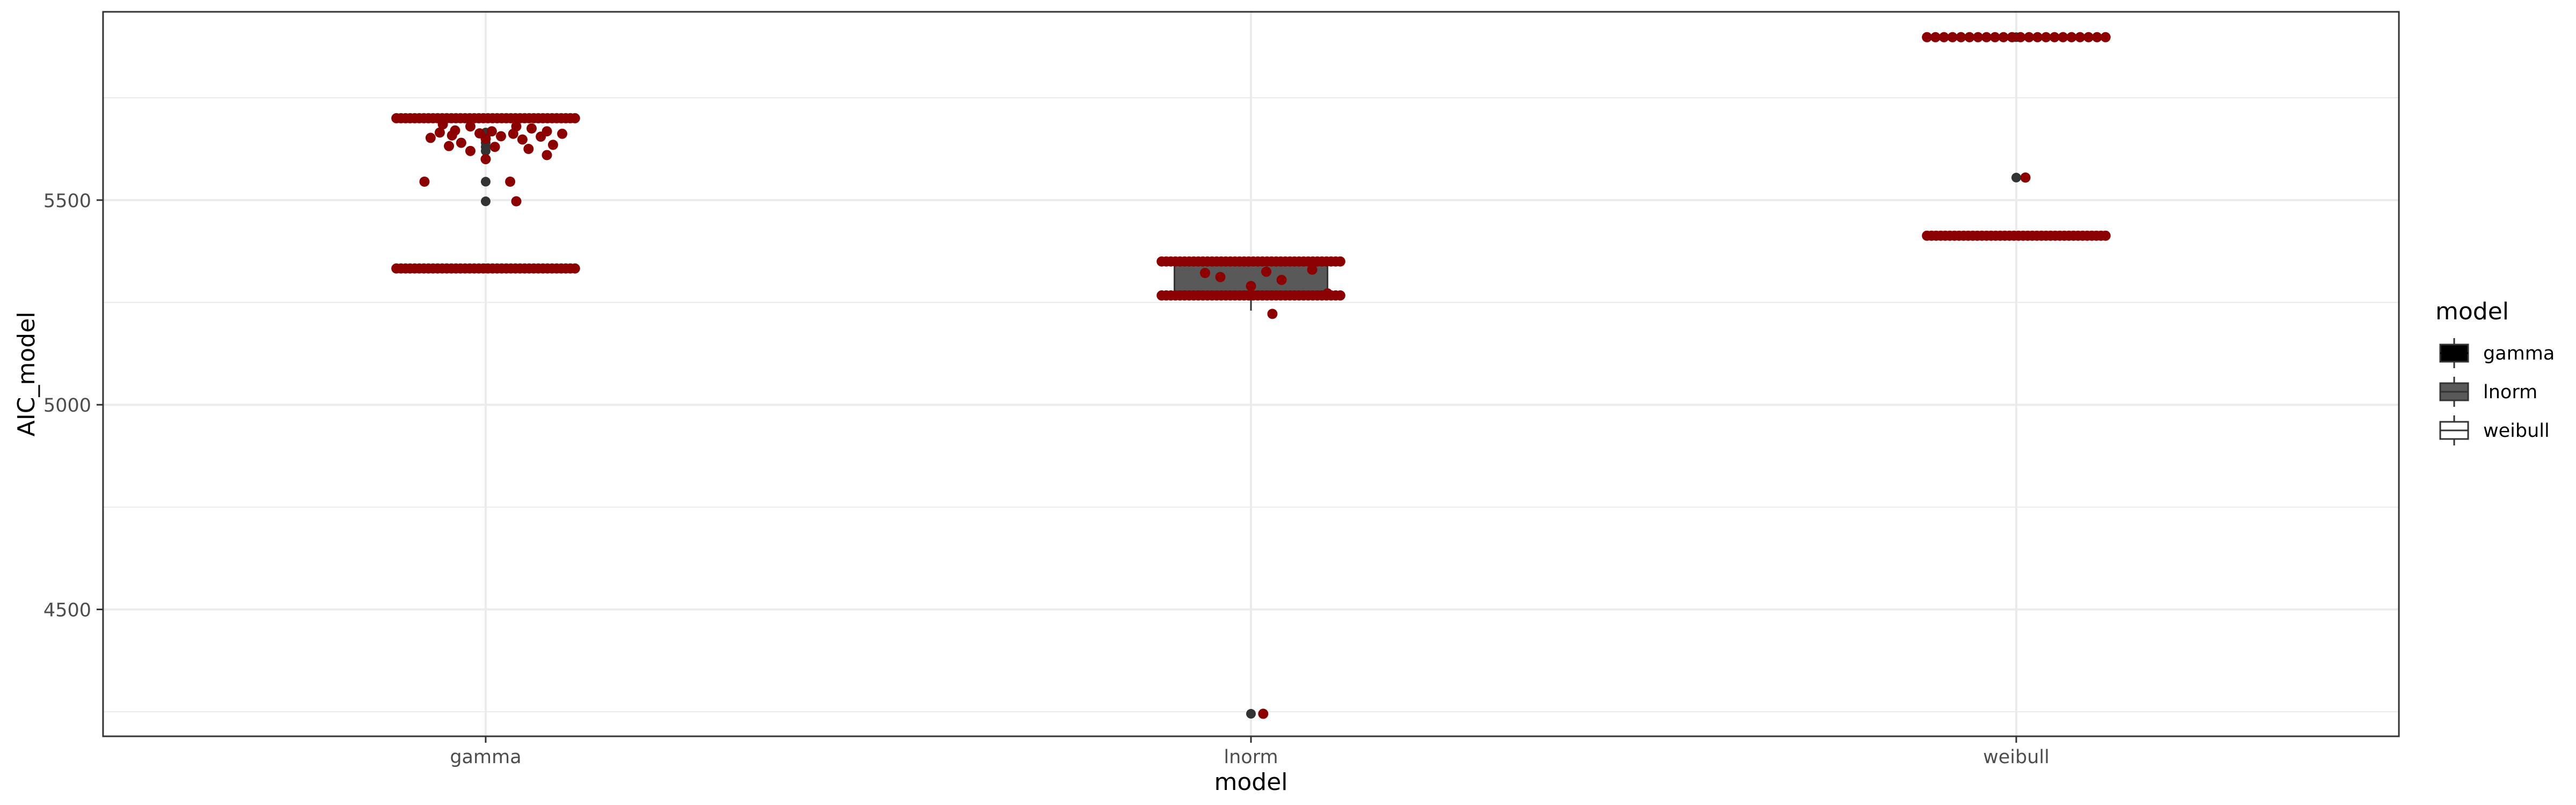 This screenshot has width=2576, height=805. What do you see at coordinates (1250, 782) in the screenshot?
I see `x-axis-title: model` at bounding box center [1250, 782].